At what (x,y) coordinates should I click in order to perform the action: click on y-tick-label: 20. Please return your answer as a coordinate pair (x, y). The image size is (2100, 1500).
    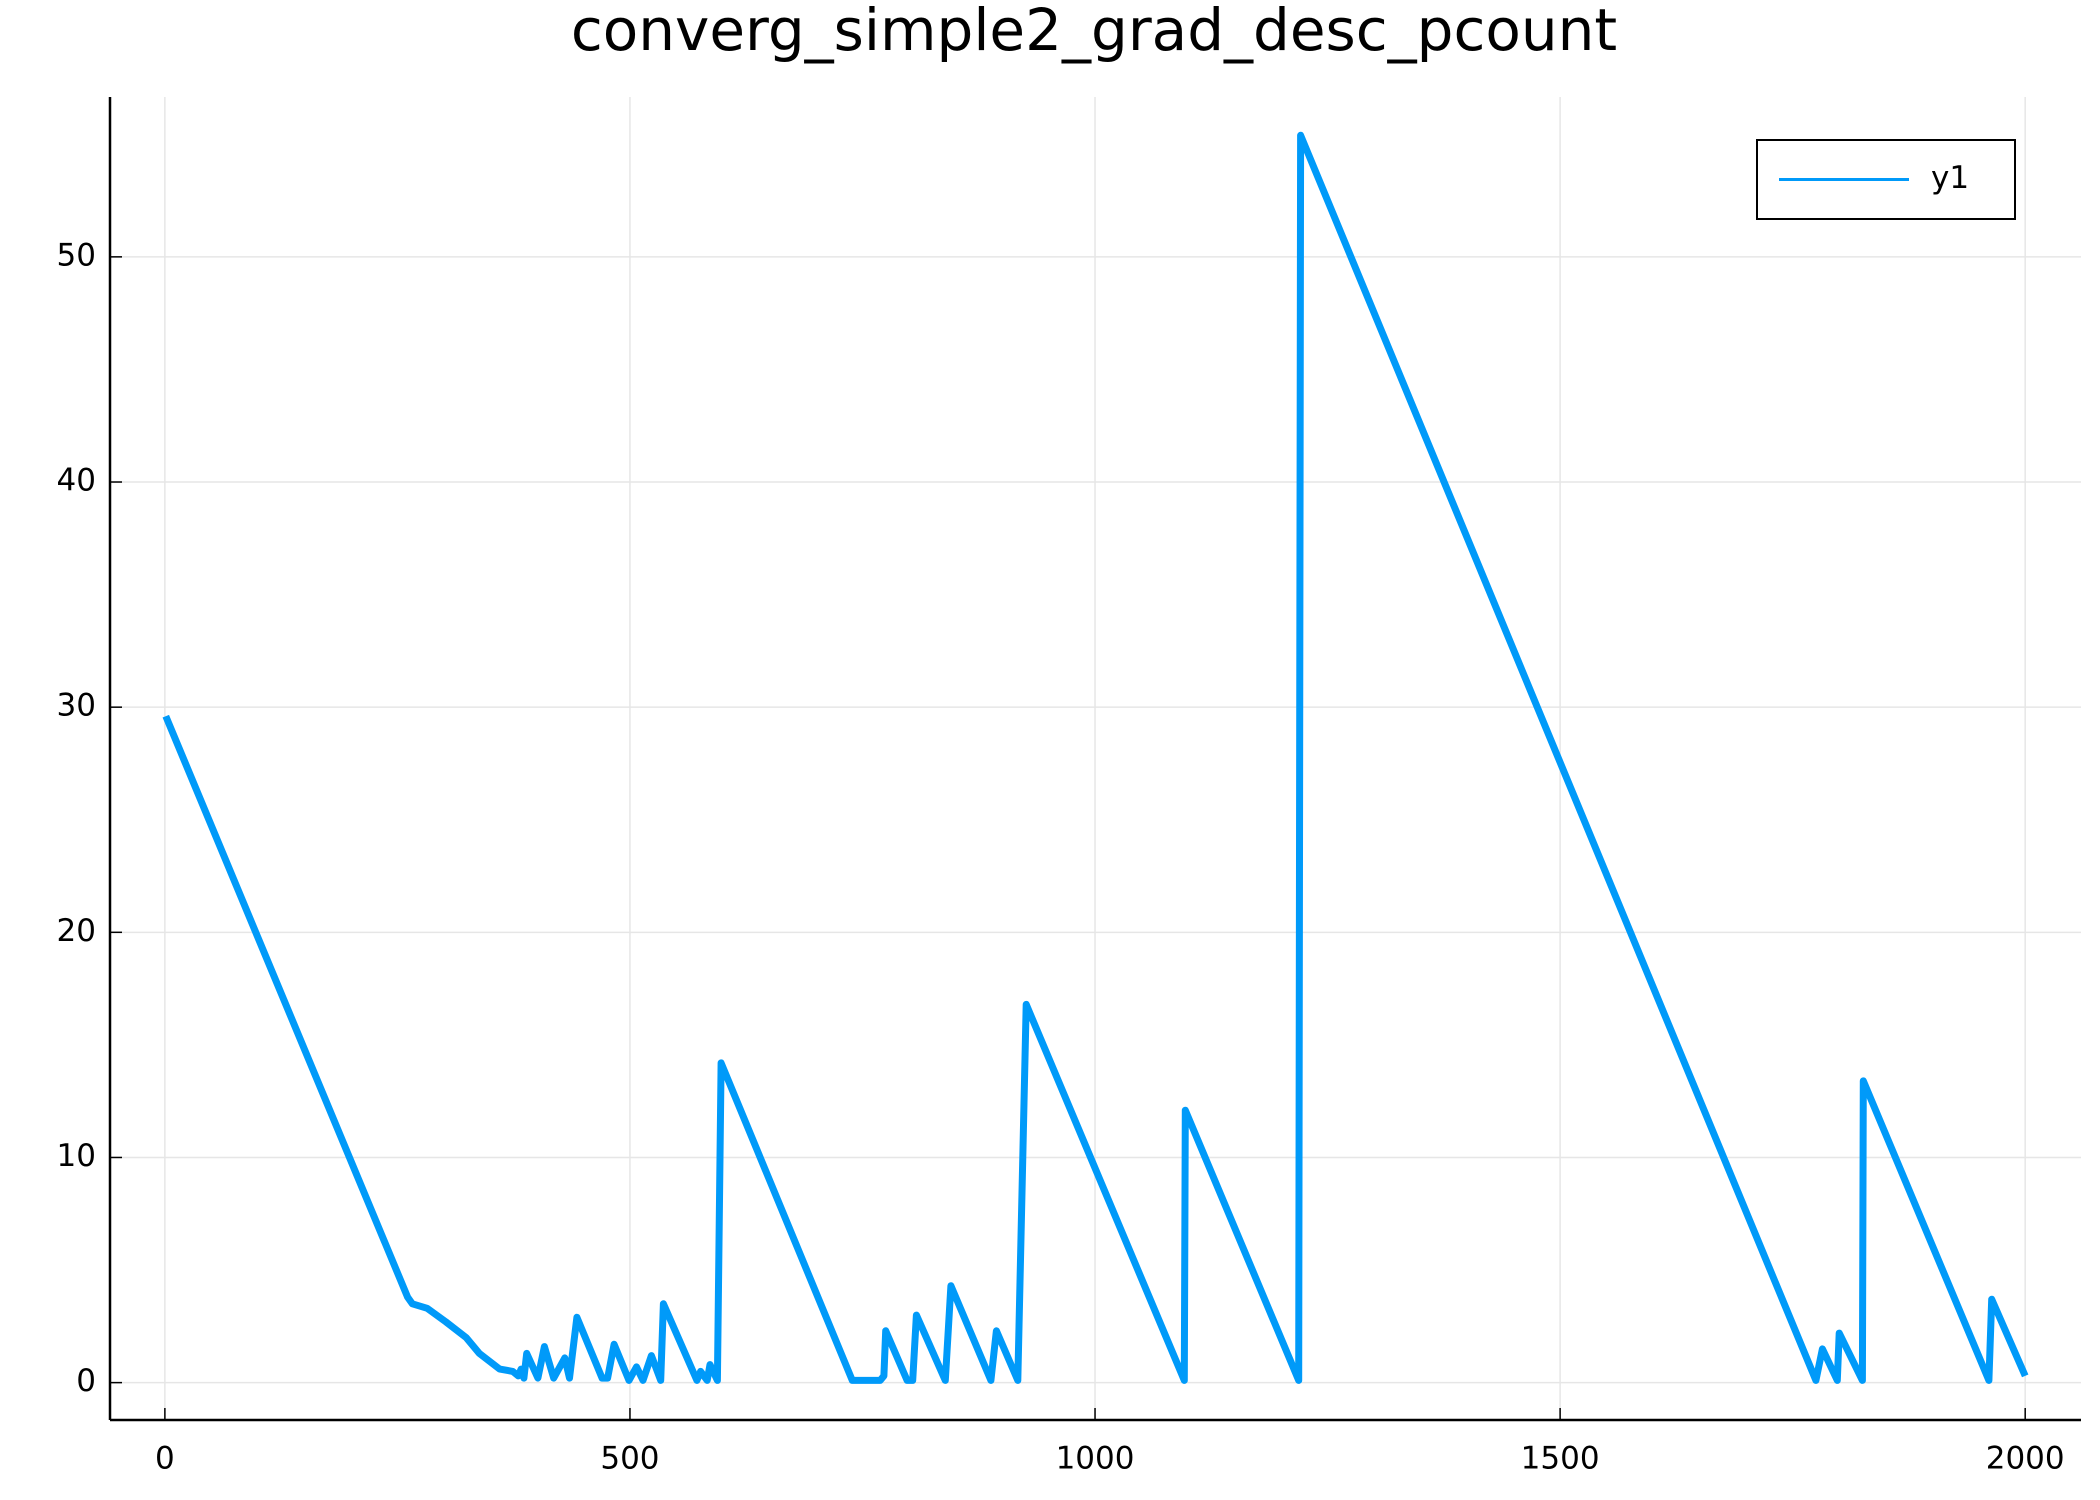
    Looking at the image, I should click on (76, 931).